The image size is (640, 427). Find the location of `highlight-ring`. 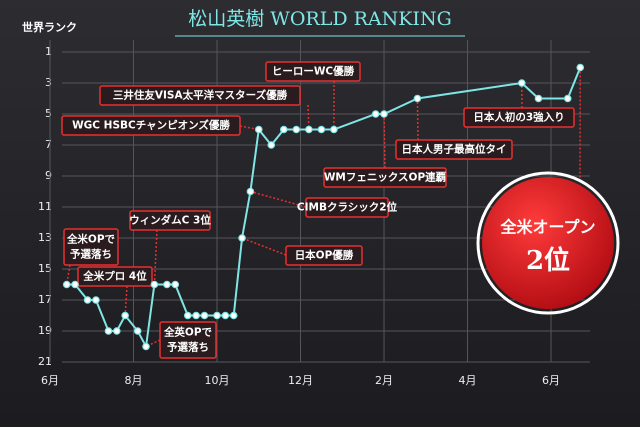

highlight-ring is located at coordinates (548, 243).